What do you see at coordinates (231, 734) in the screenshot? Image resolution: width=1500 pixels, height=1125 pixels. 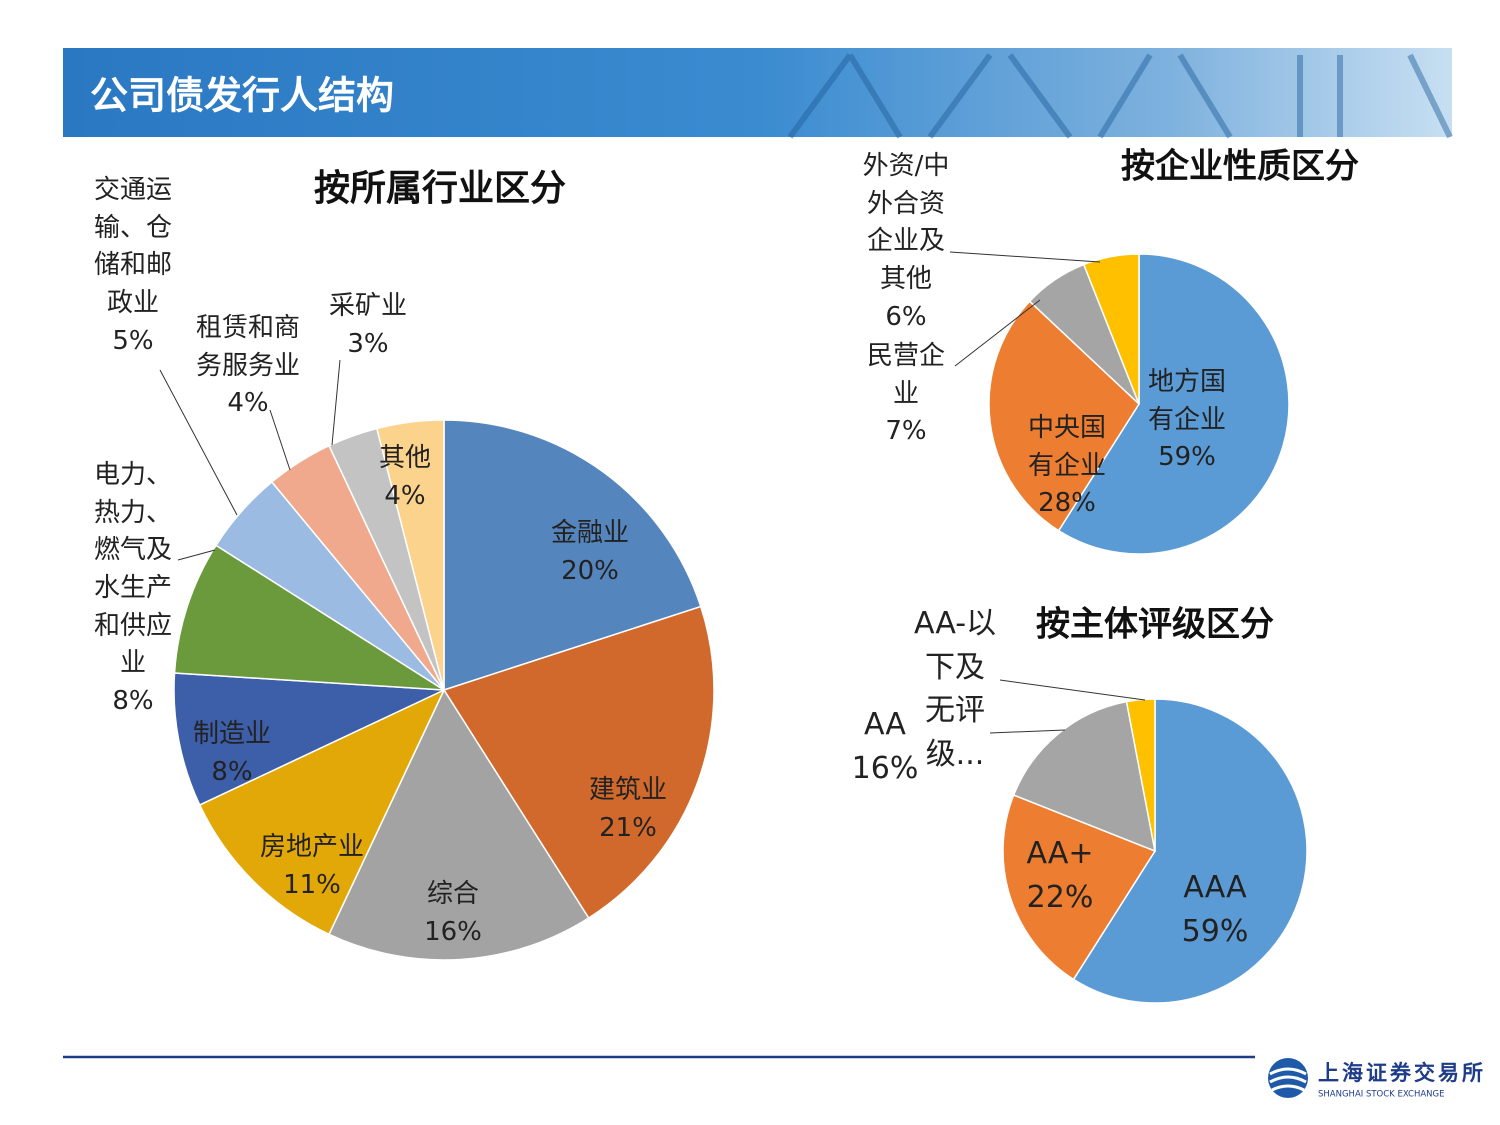 I see `category-label: 制造业` at bounding box center [231, 734].